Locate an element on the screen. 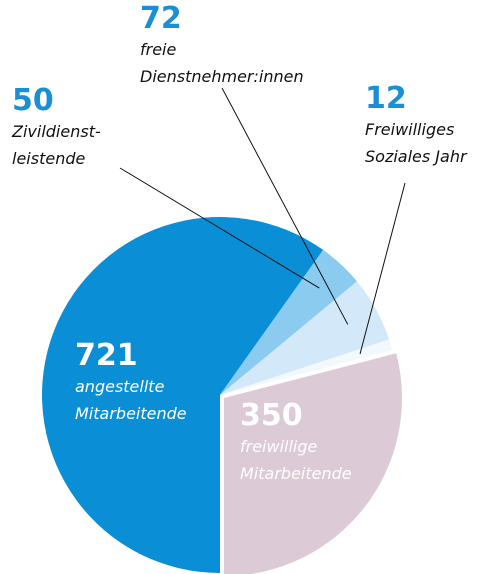 This screenshot has width=493, height=574. slice-label: Freiwilliges is located at coordinates (409, 129).